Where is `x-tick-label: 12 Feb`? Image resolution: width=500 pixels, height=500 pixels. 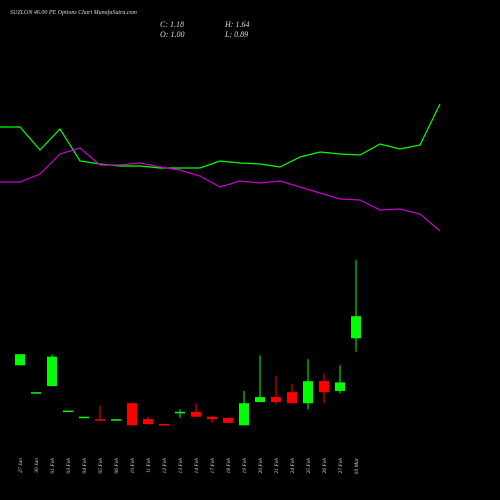
x-tick-label: 12 Feb is located at coordinates (165, 466).